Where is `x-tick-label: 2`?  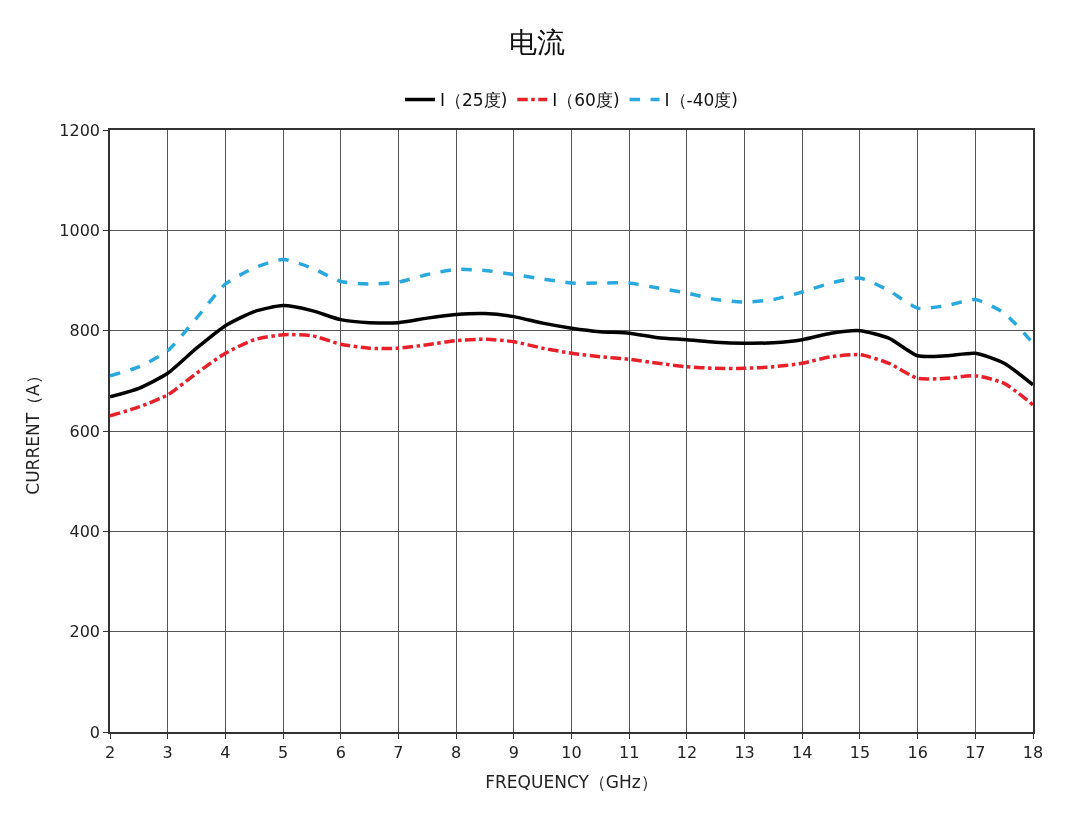 x-tick-label: 2 is located at coordinates (110, 752).